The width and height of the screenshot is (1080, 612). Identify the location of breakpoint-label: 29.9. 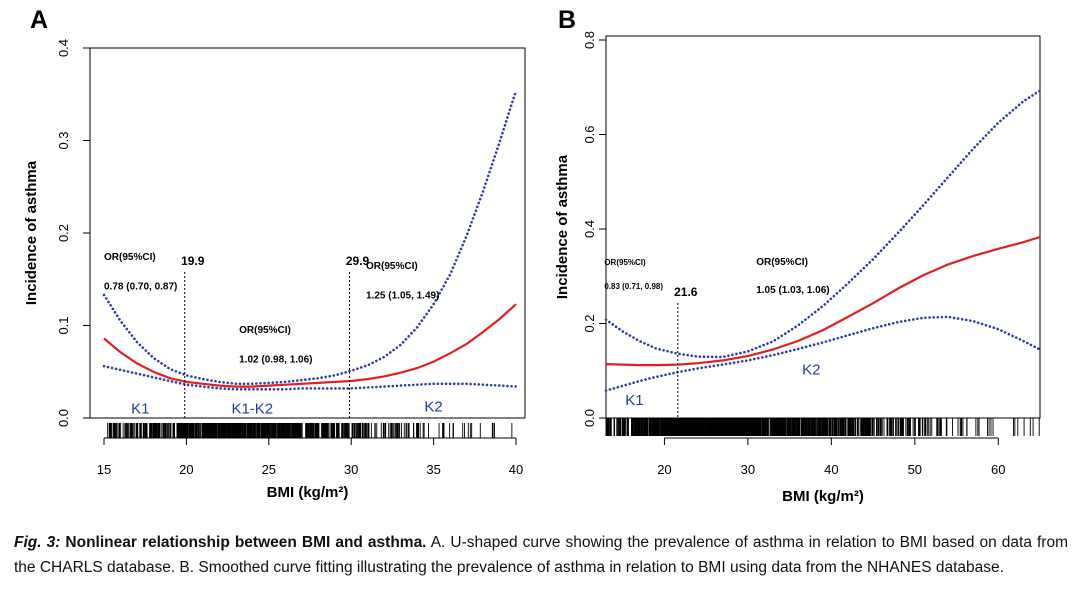
(358, 261).